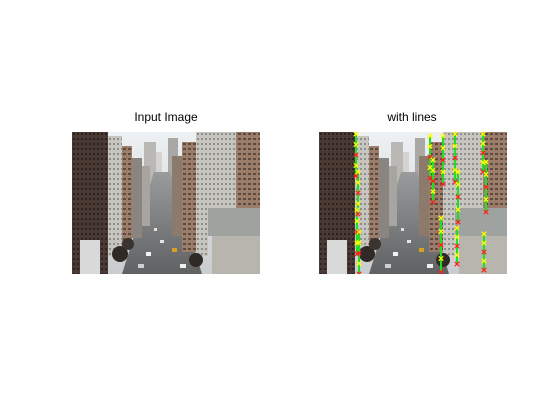 The width and height of the screenshot is (560, 420). I want to click on street-photo, so click(166, 203).